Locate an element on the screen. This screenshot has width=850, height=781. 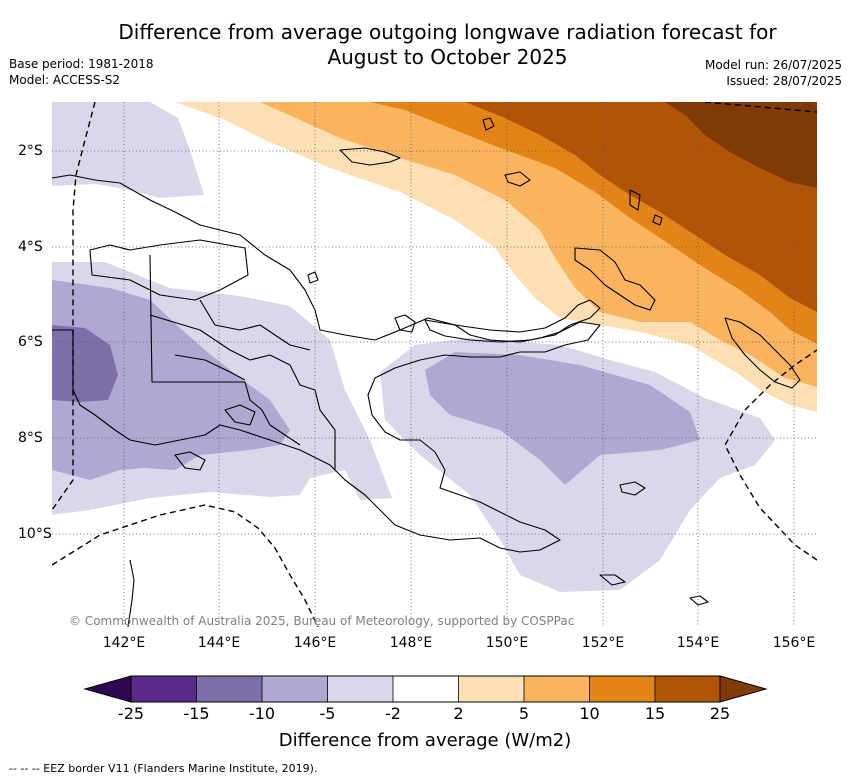
png-border is located at coordinates (225, 350).